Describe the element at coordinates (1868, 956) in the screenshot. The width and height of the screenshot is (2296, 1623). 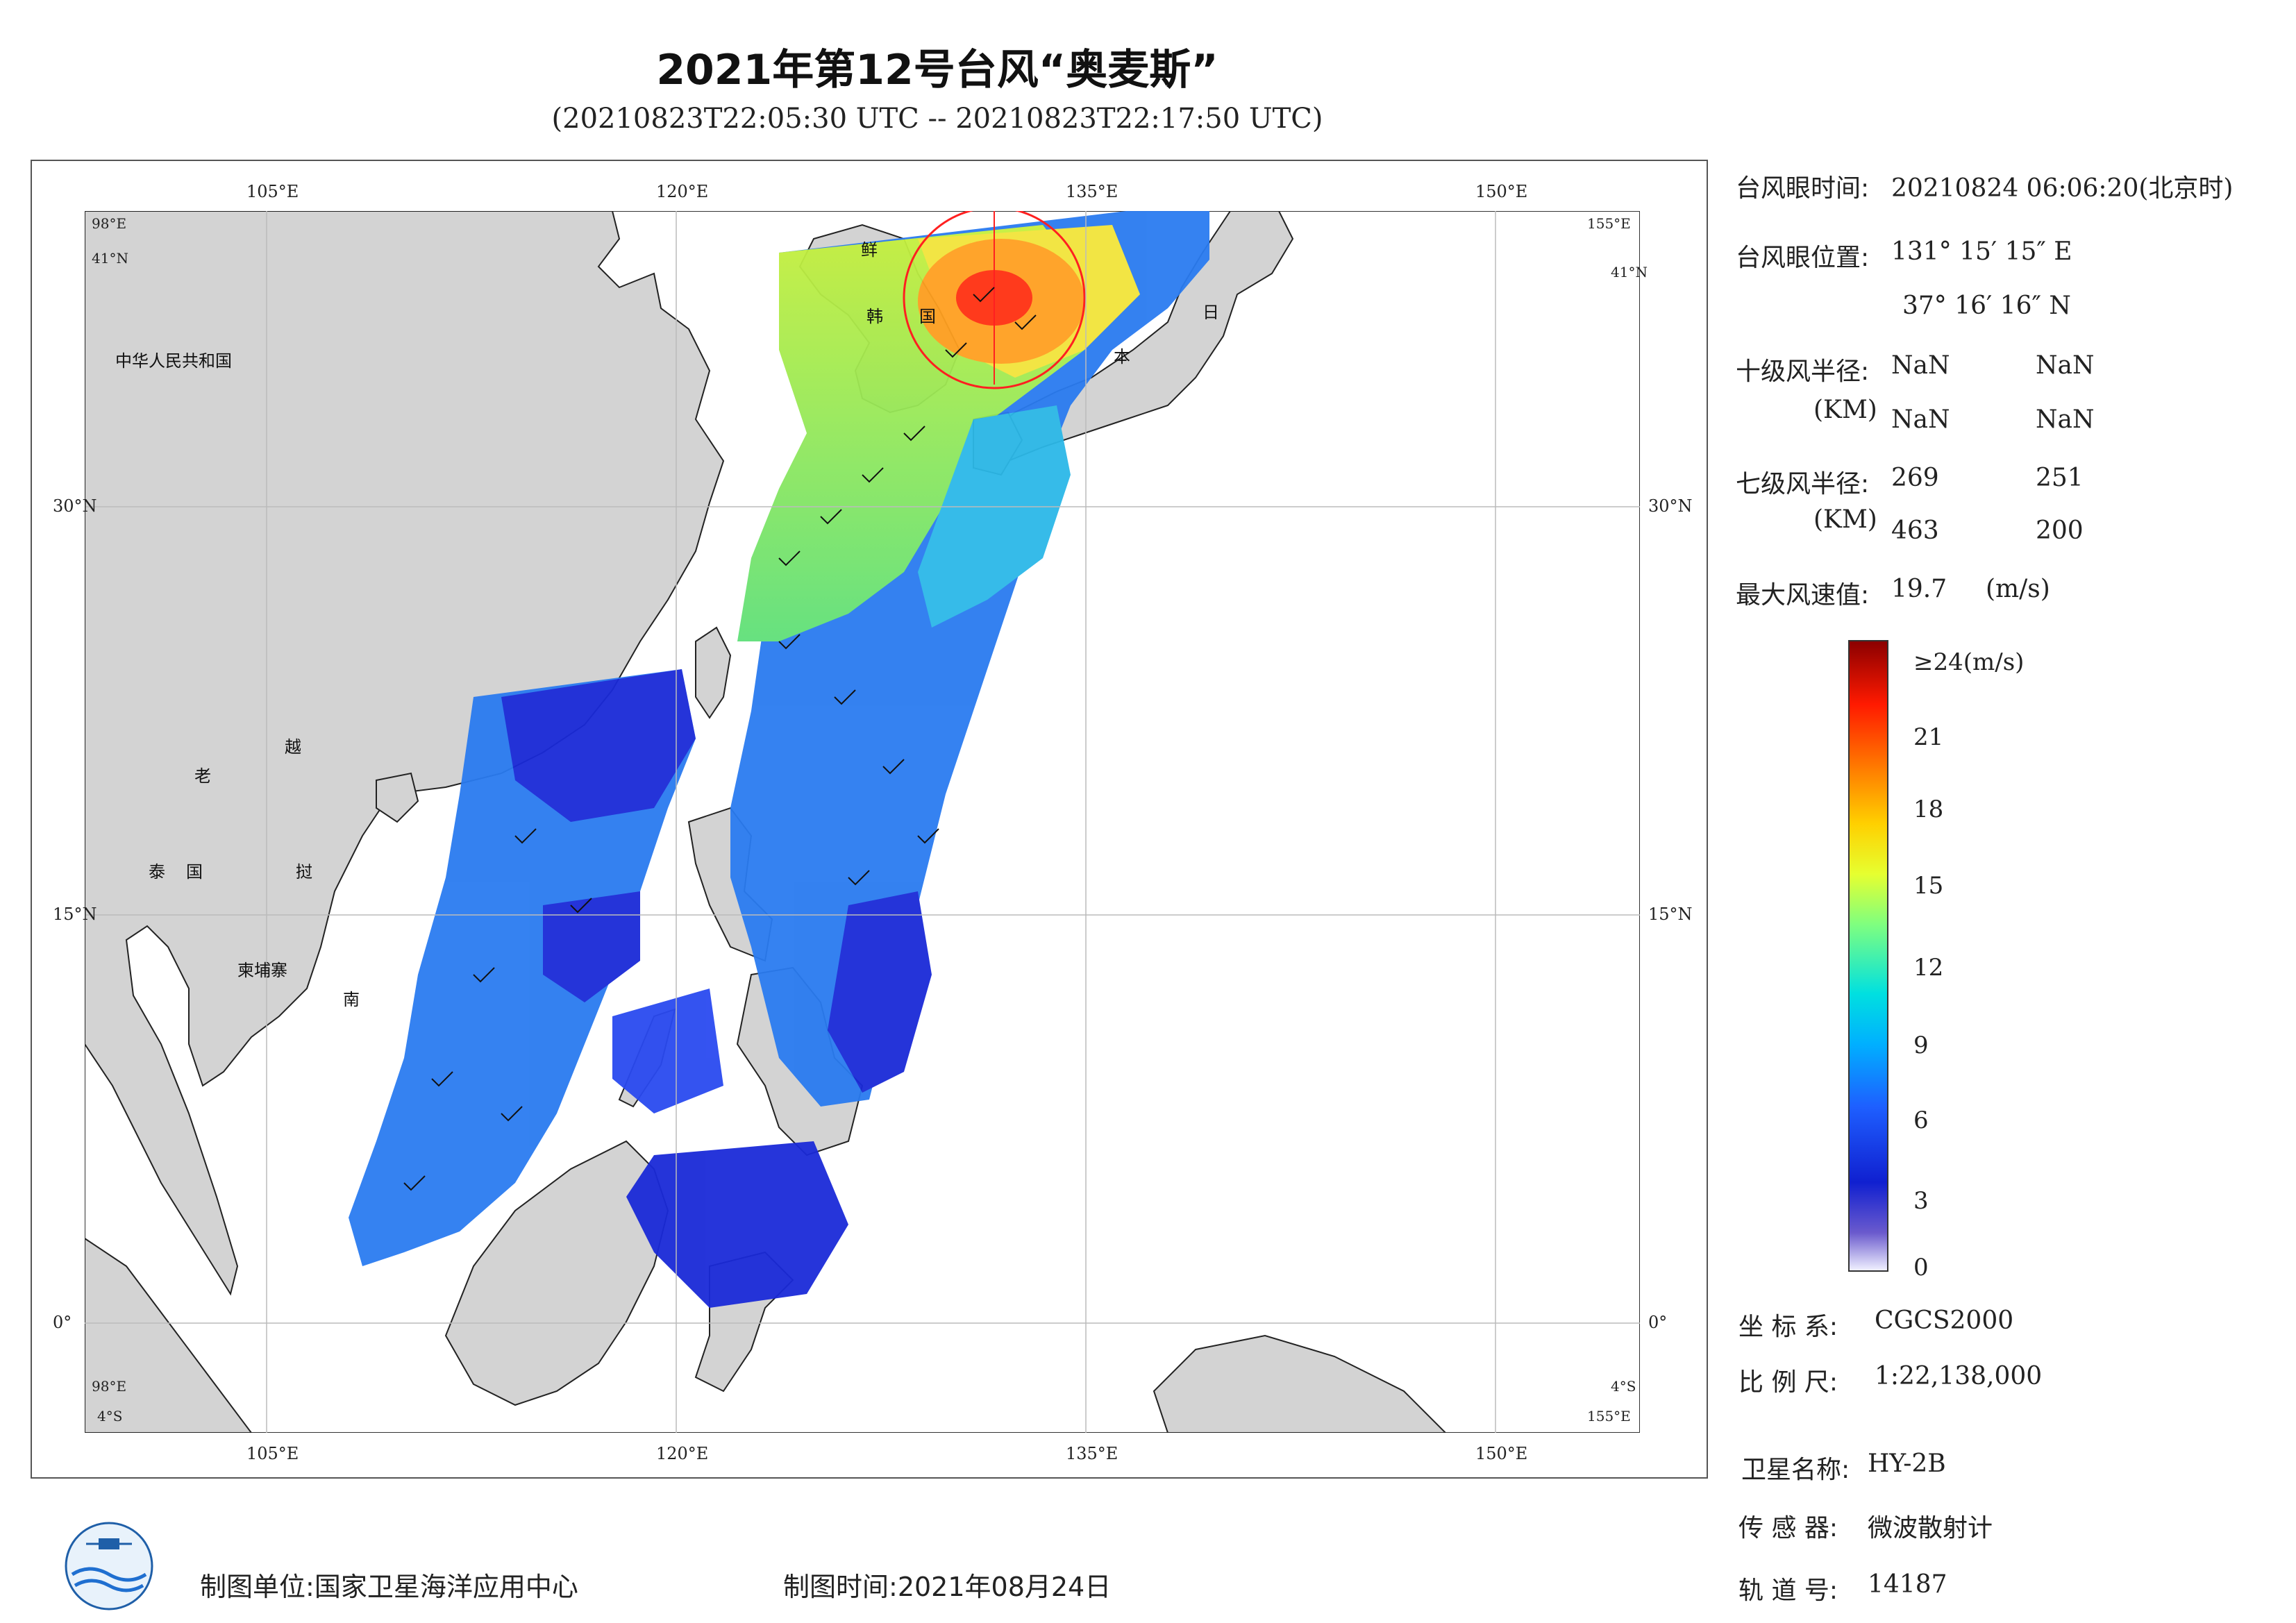
I see `colorbar` at that location.